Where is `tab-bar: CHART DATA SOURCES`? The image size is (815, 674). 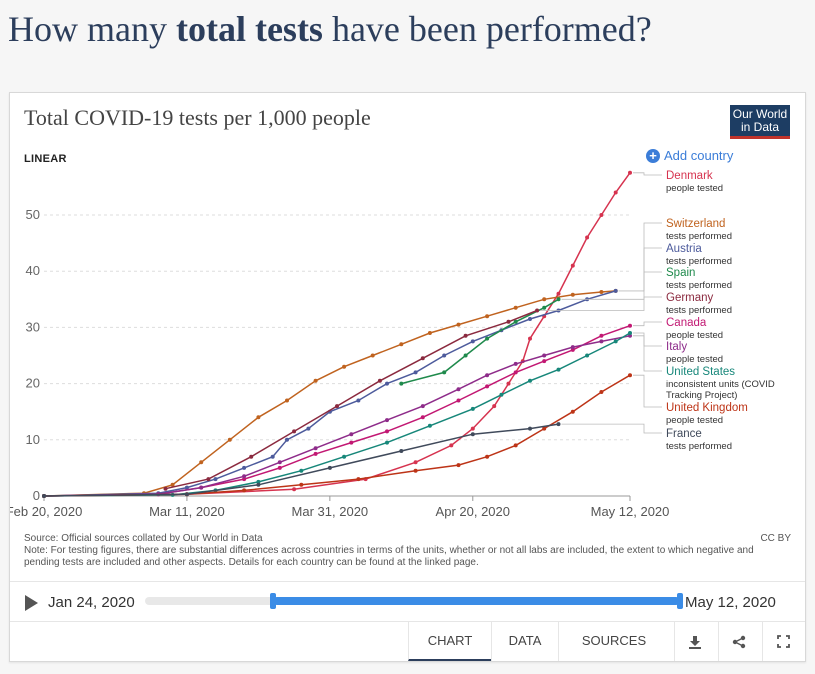 tab-bar: CHART DATA SOURCES is located at coordinates (407, 641).